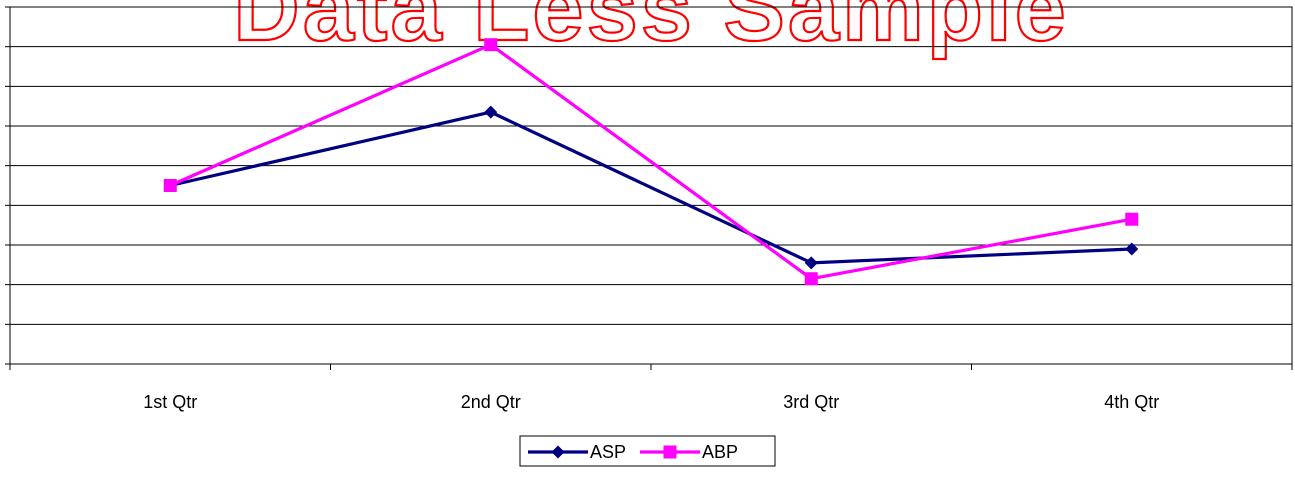  I want to click on y-axis-ticks, so click(7, 185).